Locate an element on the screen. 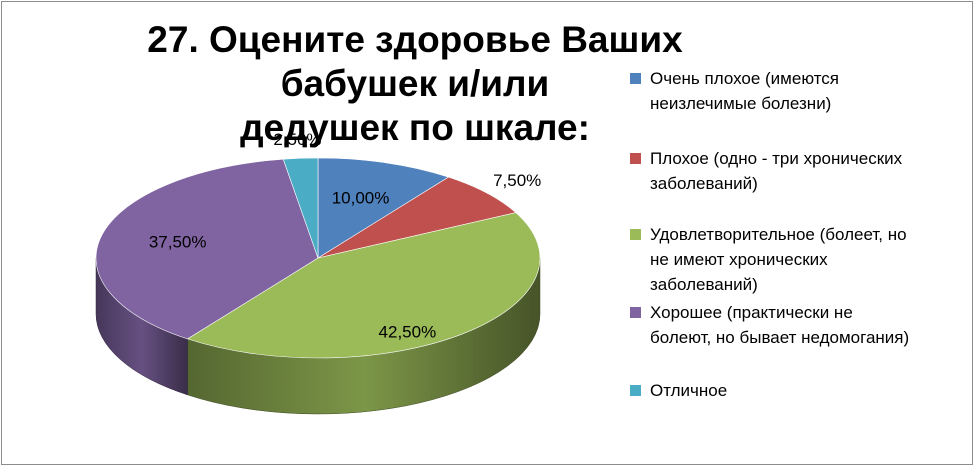 This screenshot has width=976, height=468. legend-label-4: Отличное is located at coordinates (810, 390).